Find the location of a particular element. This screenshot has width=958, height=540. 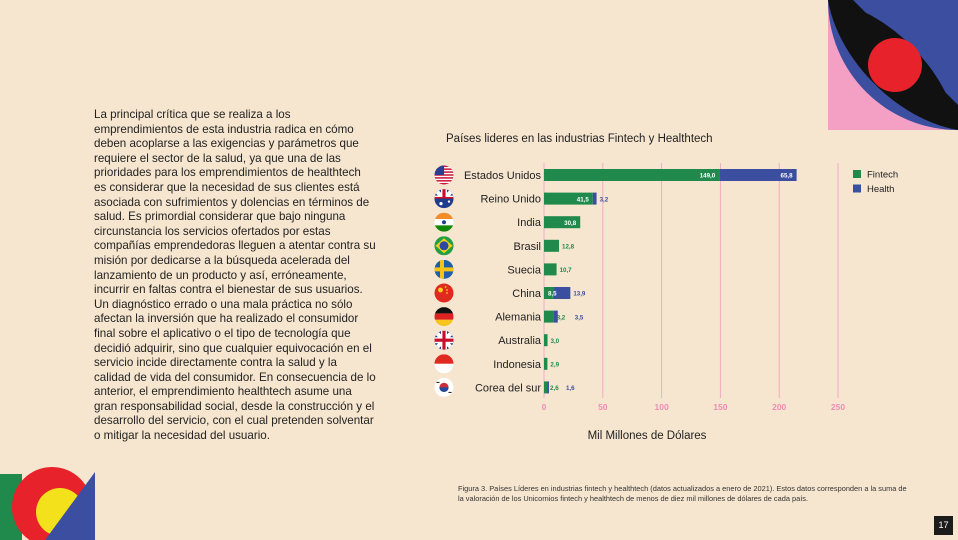

legend-label: Fintech is located at coordinates (882, 175).